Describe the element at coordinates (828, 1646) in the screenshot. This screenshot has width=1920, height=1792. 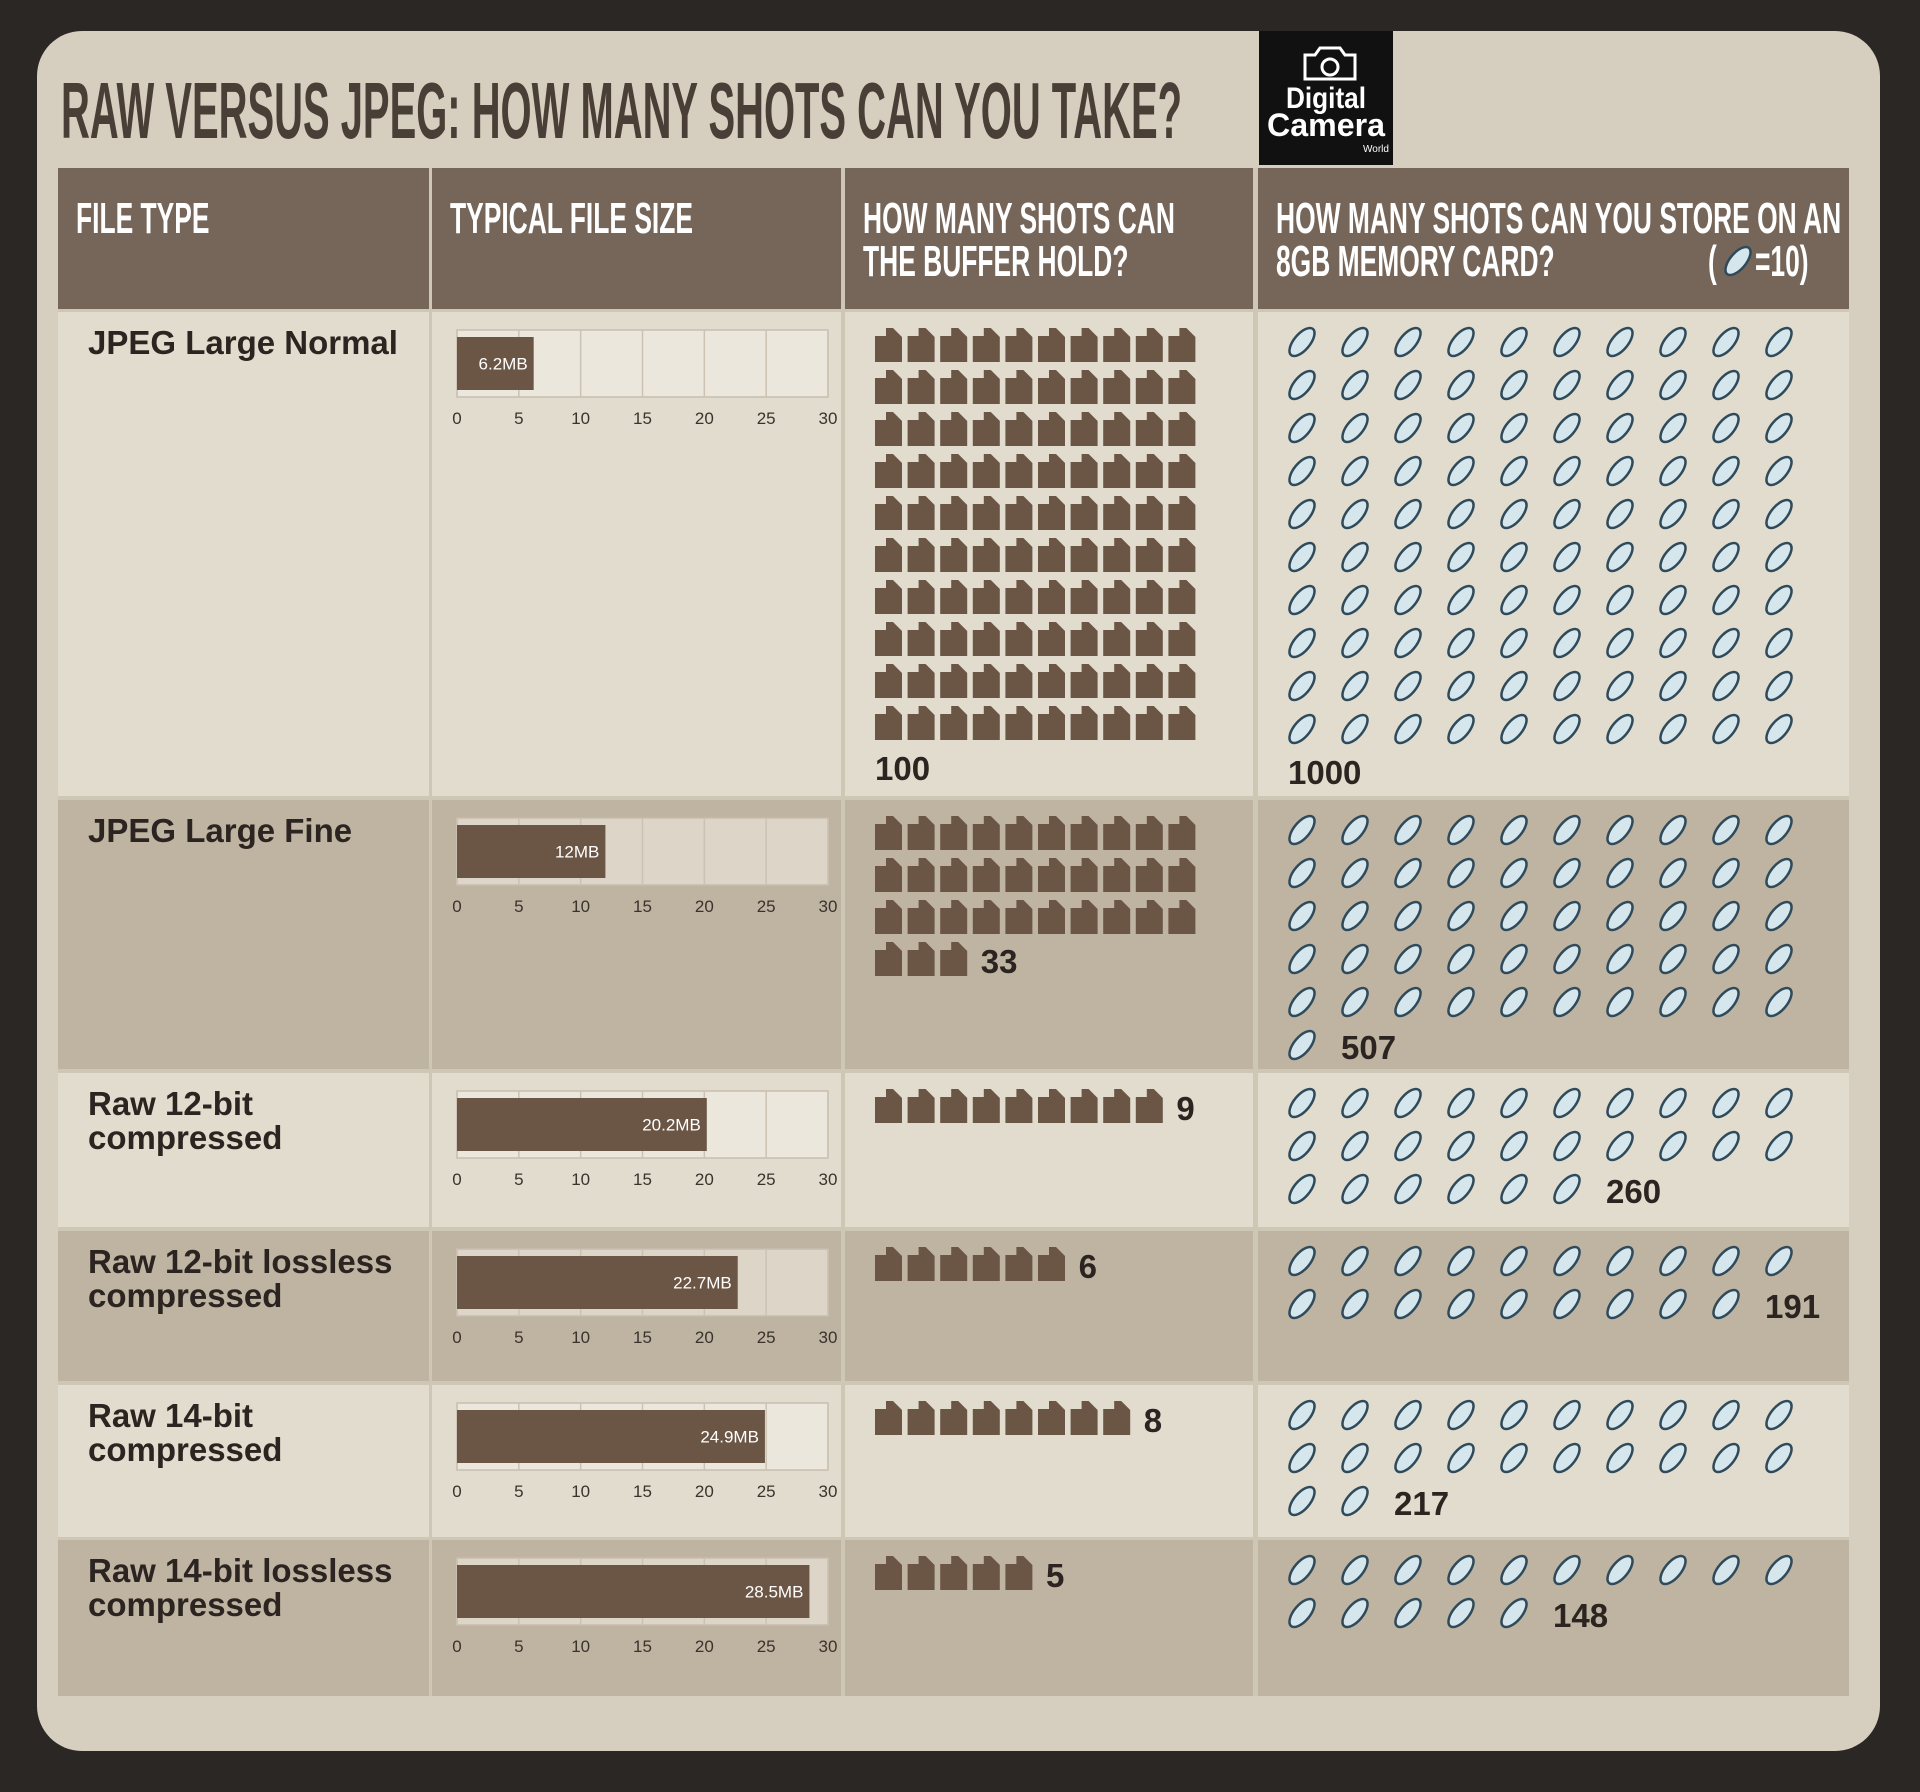
I see `x-tick-label: 30` at that location.